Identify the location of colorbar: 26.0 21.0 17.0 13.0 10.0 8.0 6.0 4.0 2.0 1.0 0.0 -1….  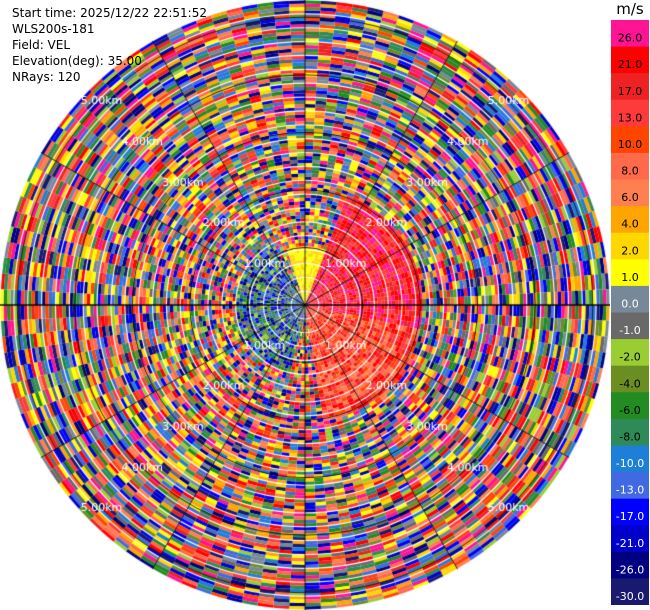
(630, 312).